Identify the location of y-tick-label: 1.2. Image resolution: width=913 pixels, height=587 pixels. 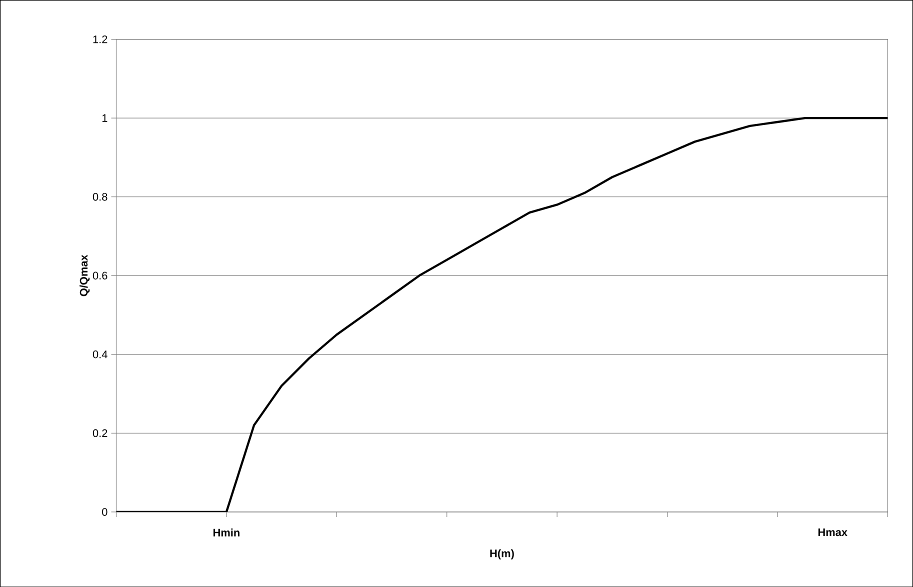
(100, 39).